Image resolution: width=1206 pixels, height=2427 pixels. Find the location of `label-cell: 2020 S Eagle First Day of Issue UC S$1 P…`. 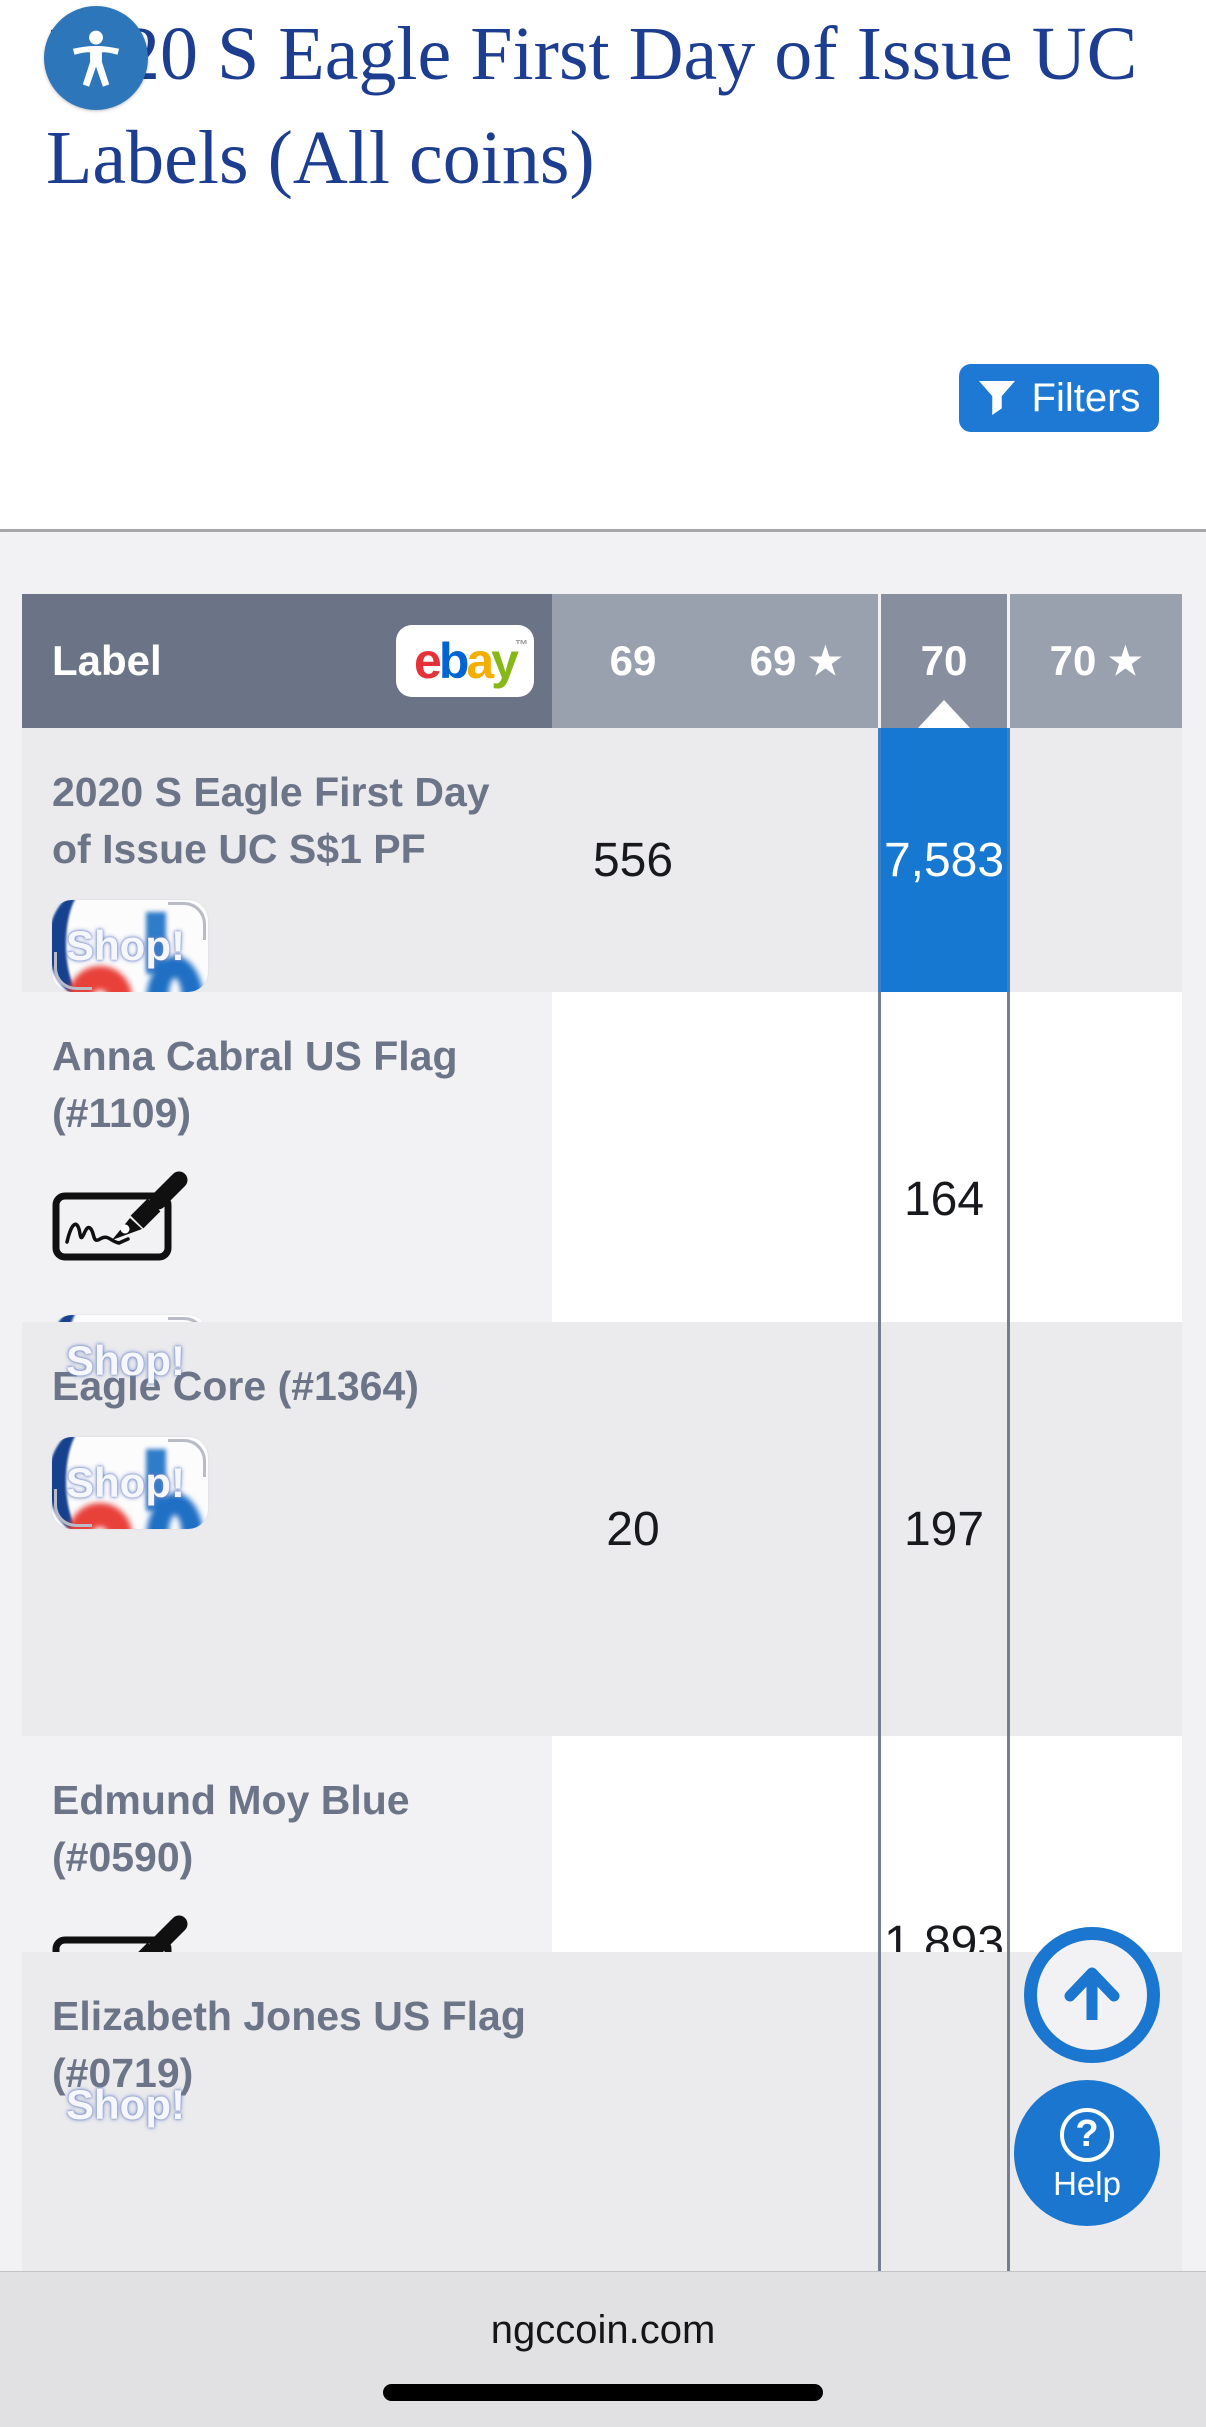

label-cell: 2020 S Eagle First Day of Issue UC S$1 P… is located at coordinates (287, 860).